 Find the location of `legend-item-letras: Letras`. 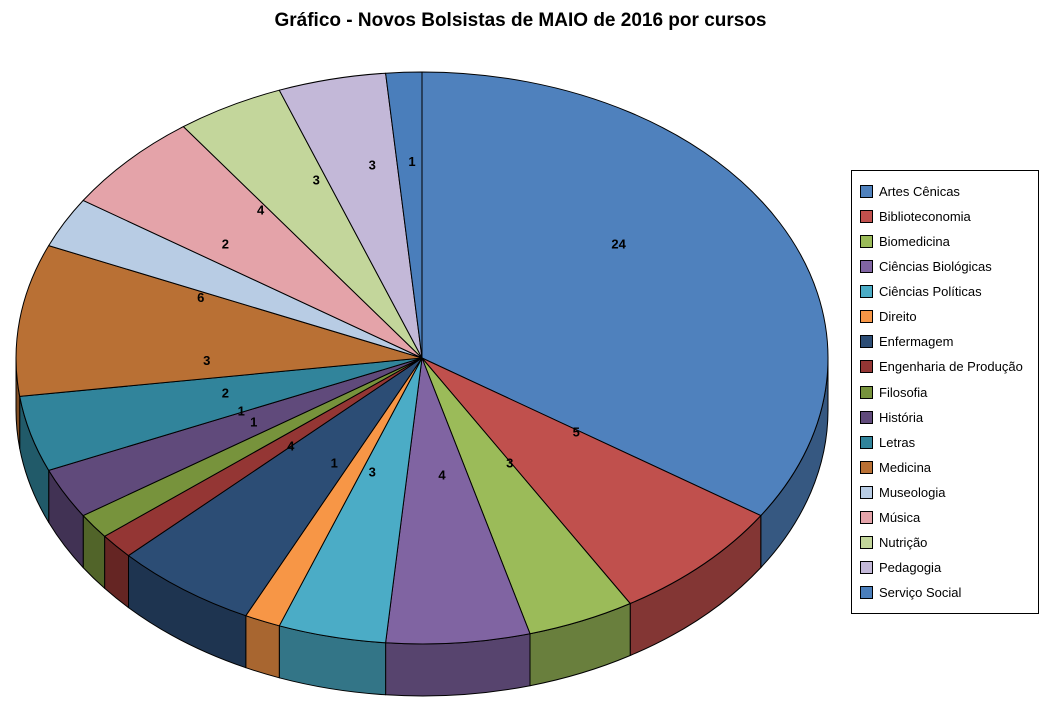

legend-item-letras: Letras is located at coordinates (947, 442).